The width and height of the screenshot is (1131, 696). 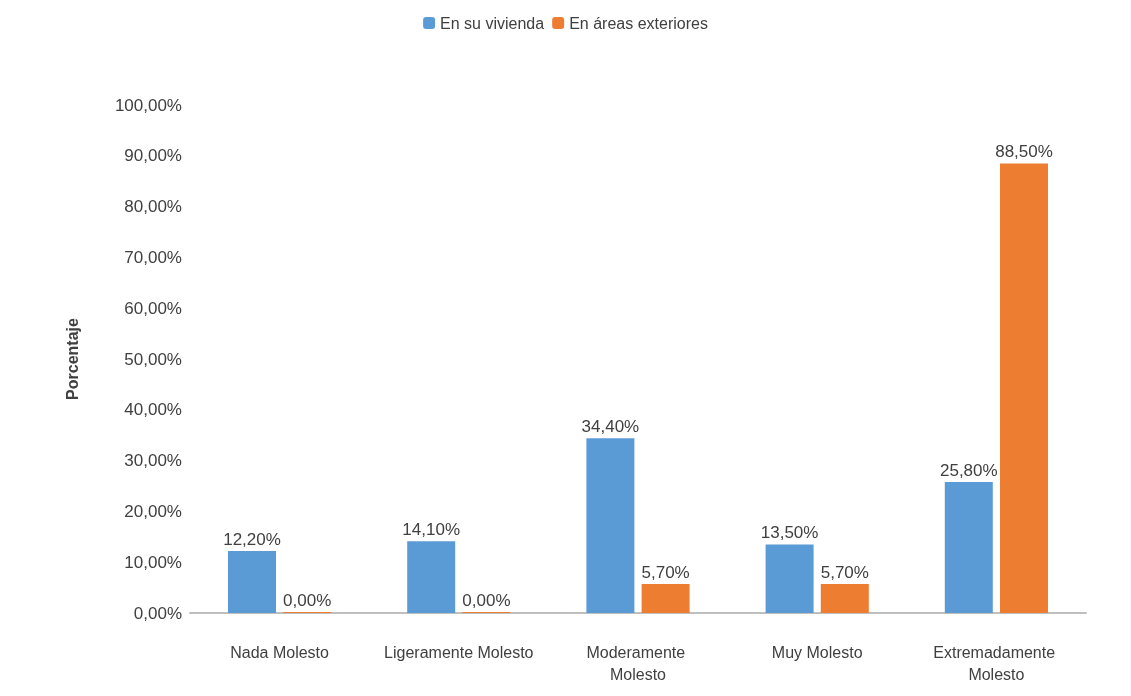 I want to click on y-axis-title: Porcentaje, so click(x=72, y=358).